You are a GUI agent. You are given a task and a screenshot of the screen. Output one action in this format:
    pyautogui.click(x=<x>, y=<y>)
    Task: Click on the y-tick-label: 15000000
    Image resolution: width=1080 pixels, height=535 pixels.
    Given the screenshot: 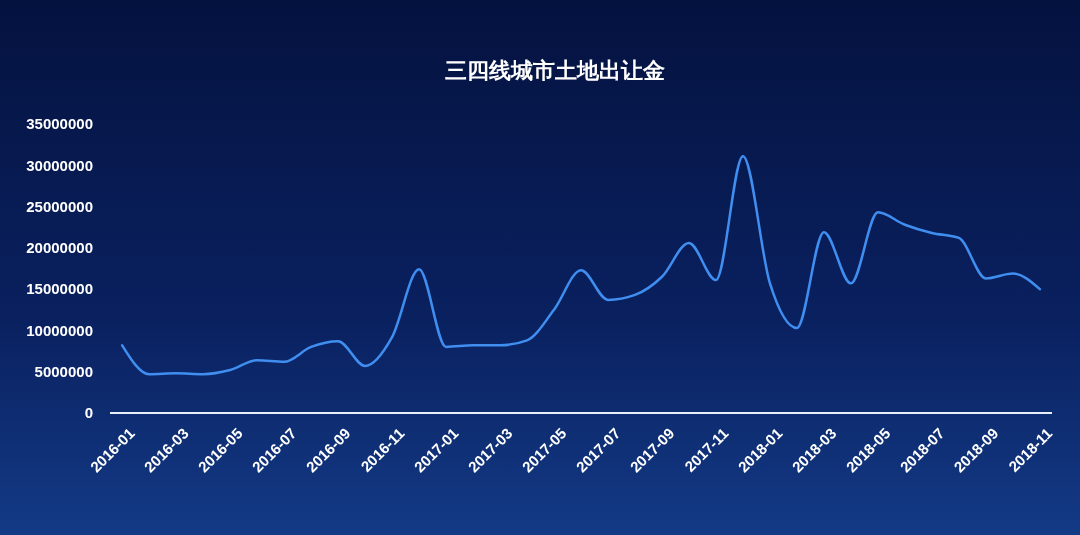 What is the action you would take?
    pyautogui.click(x=59, y=289)
    